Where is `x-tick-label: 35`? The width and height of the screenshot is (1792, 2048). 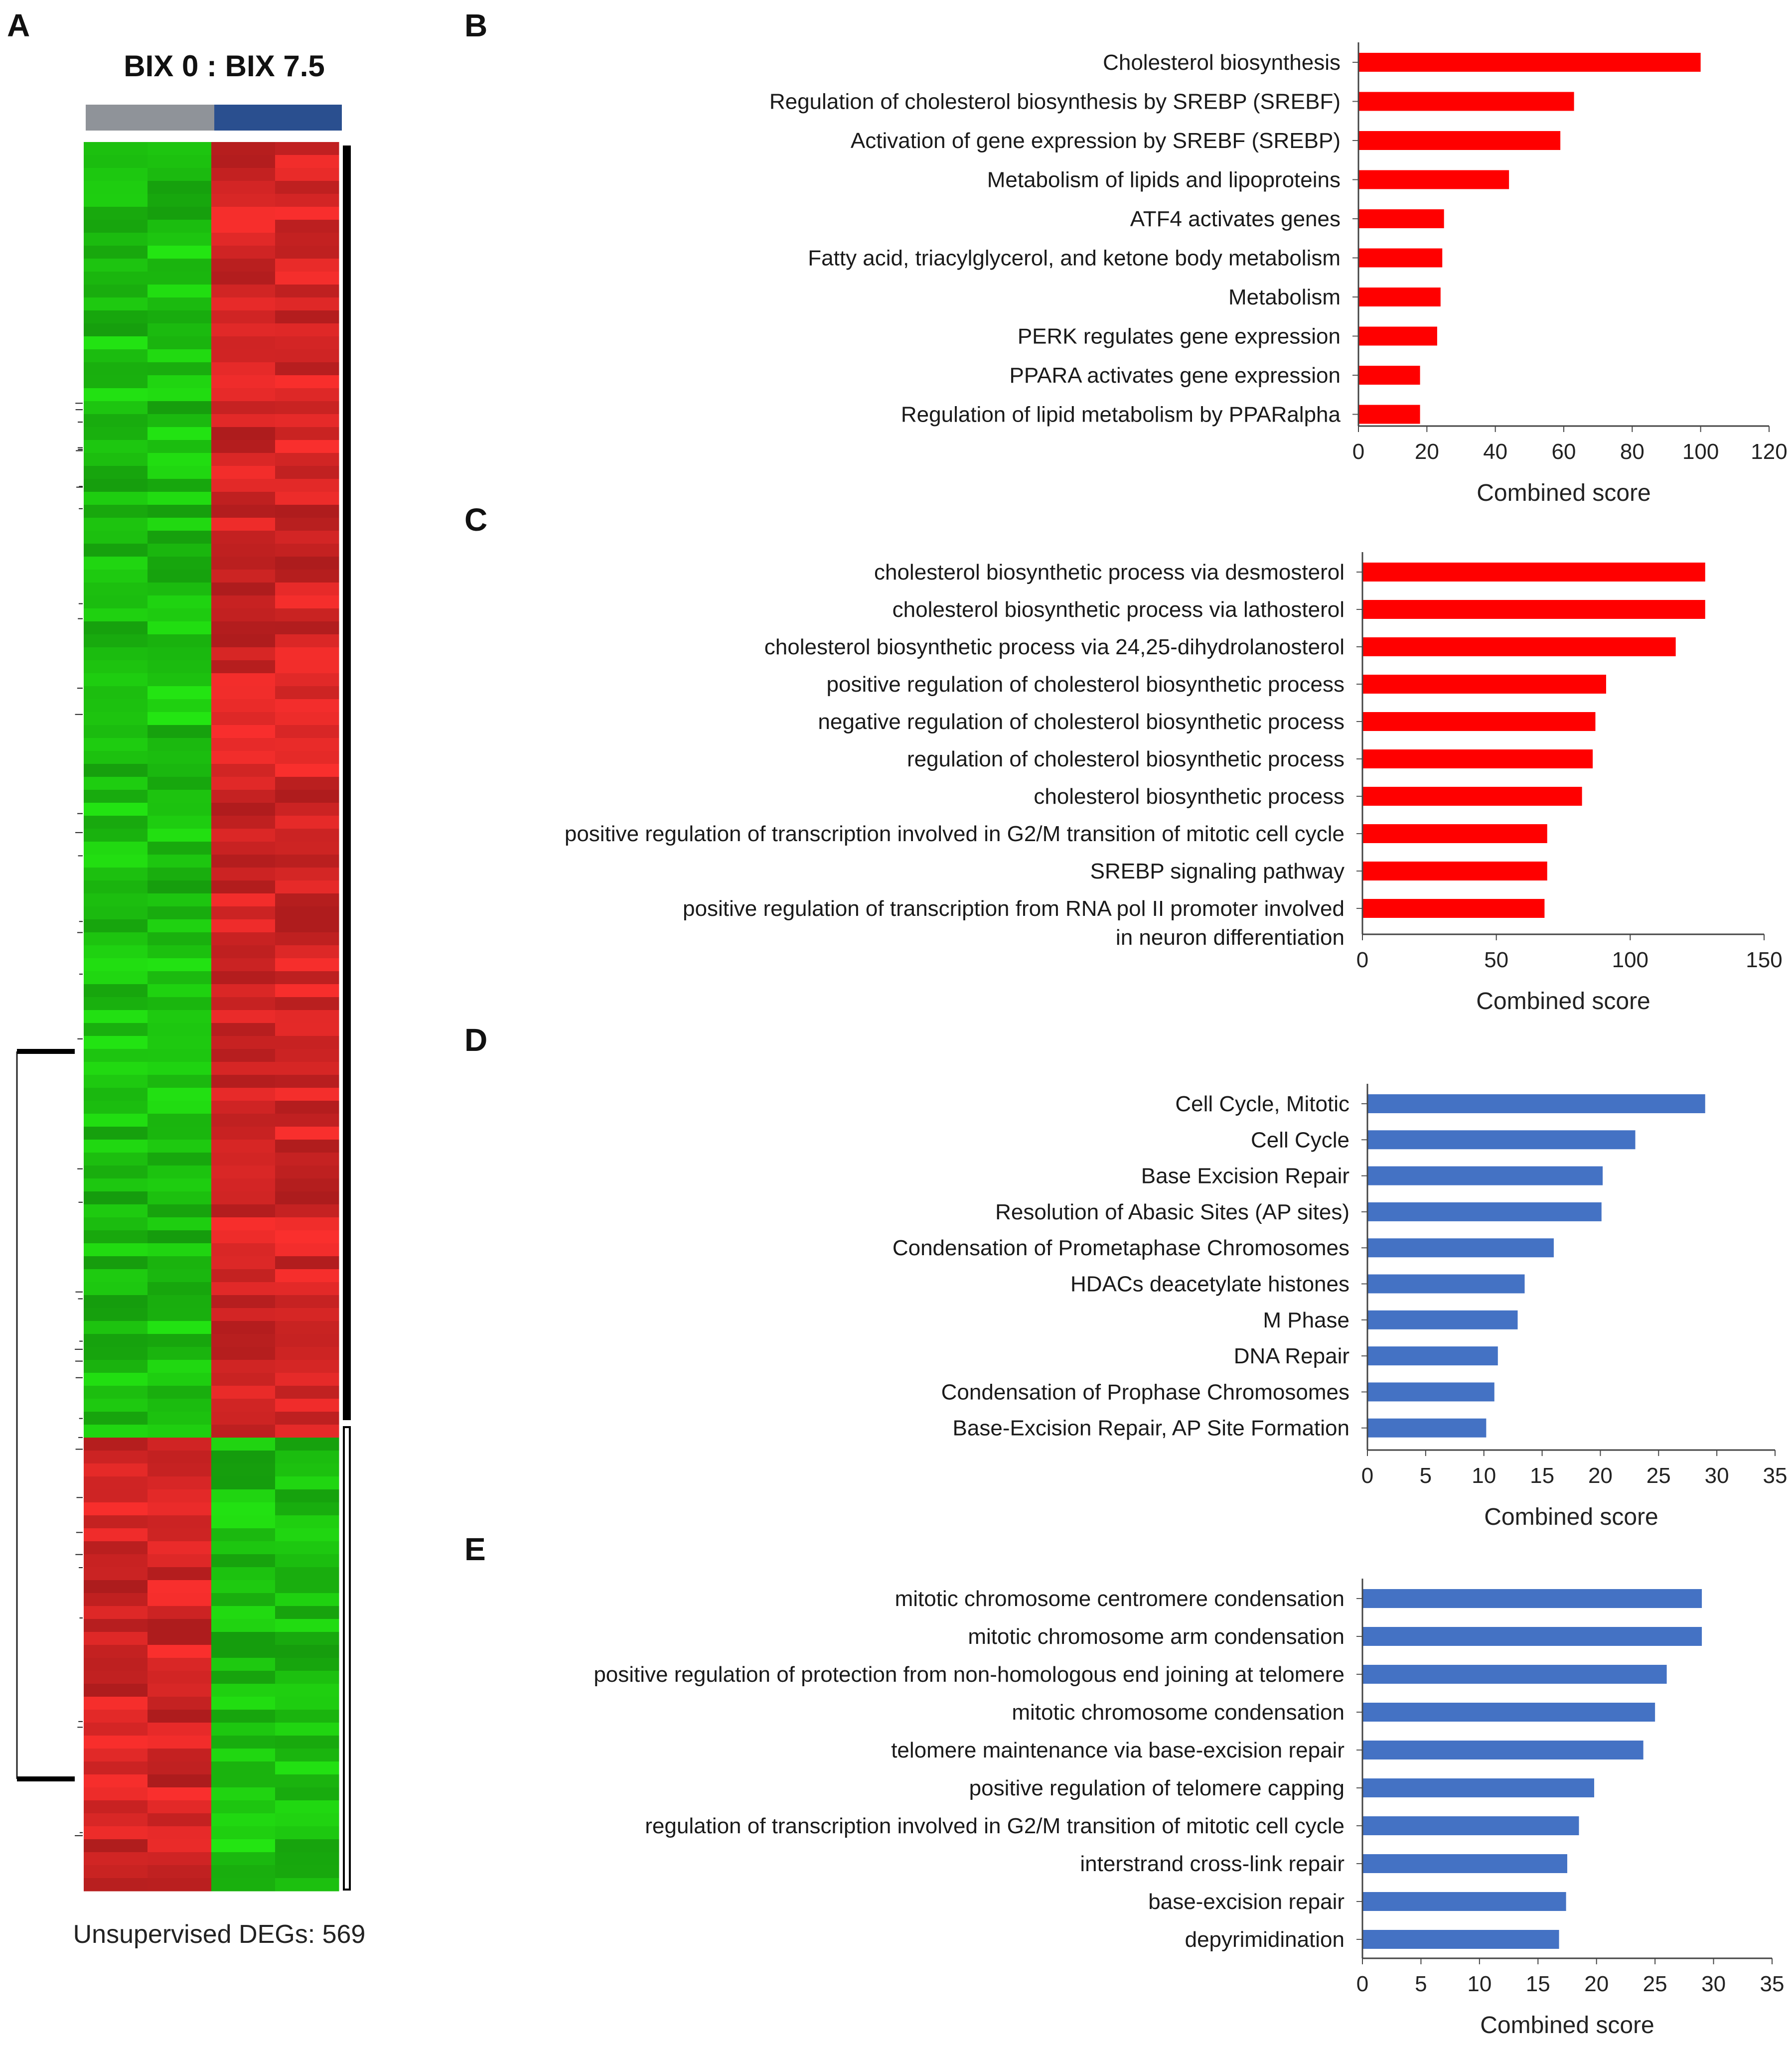
x-tick-label: 35 is located at coordinates (1772, 1984).